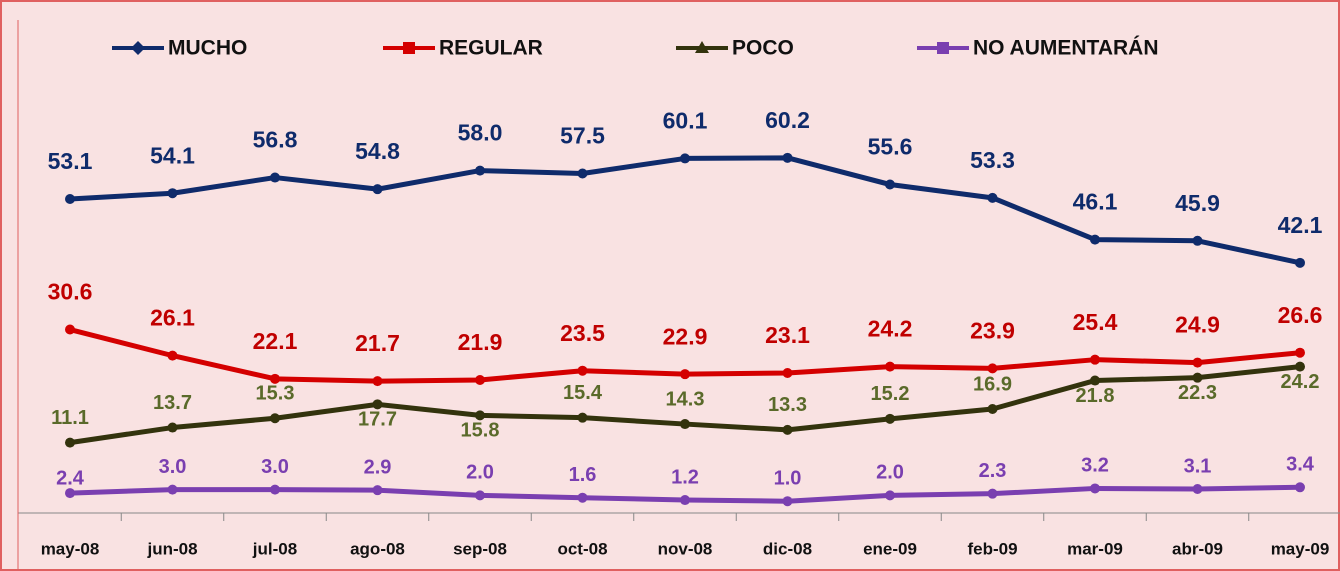 The image size is (1340, 571). What do you see at coordinates (787, 548) in the screenshot?
I see `x-tick-label: dic-08` at bounding box center [787, 548].